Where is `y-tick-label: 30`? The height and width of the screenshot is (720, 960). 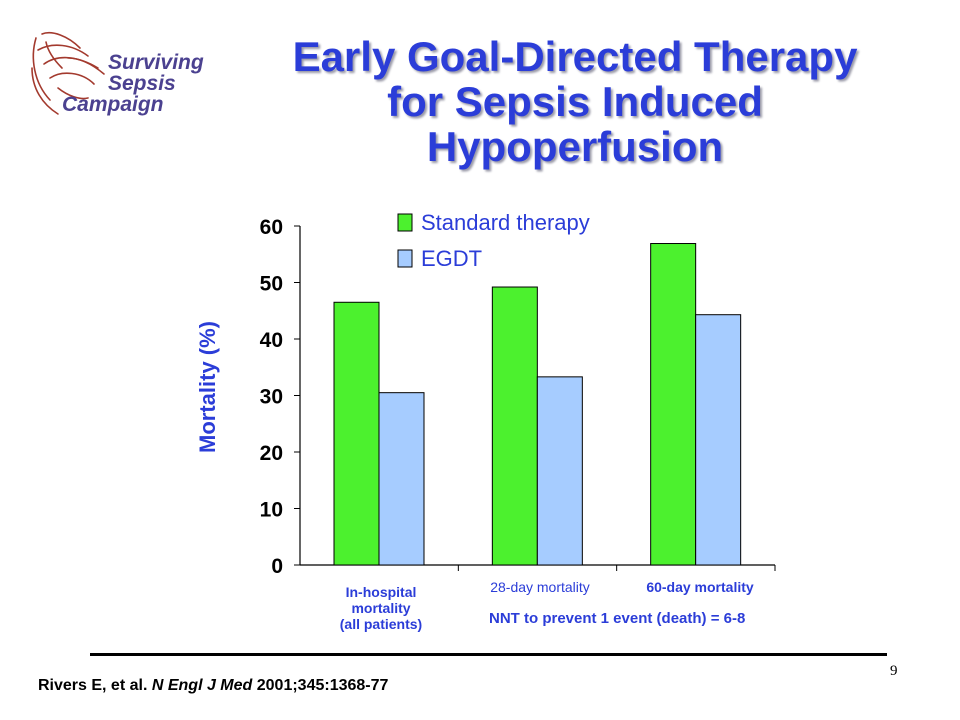
y-tick-label: 30 is located at coordinates (271, 397).